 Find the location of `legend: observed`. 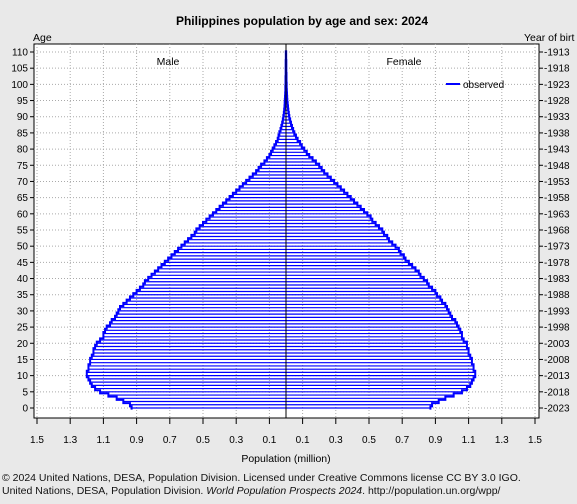

legend: observed is located at coordinates (475, 85).